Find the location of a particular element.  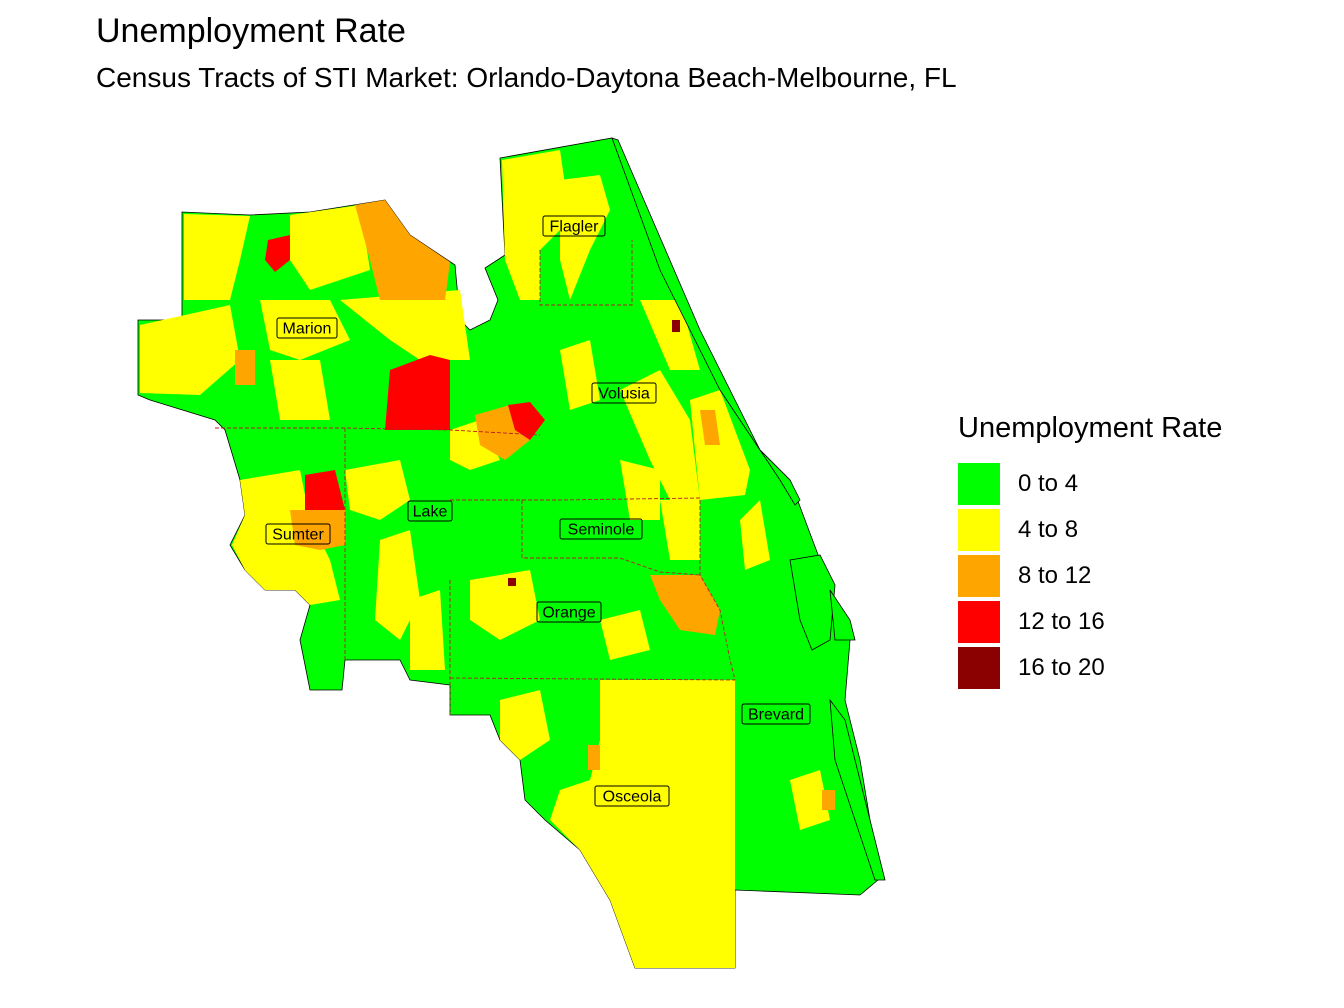

county-label-text: Osceola is located at coordinates (632, 797).